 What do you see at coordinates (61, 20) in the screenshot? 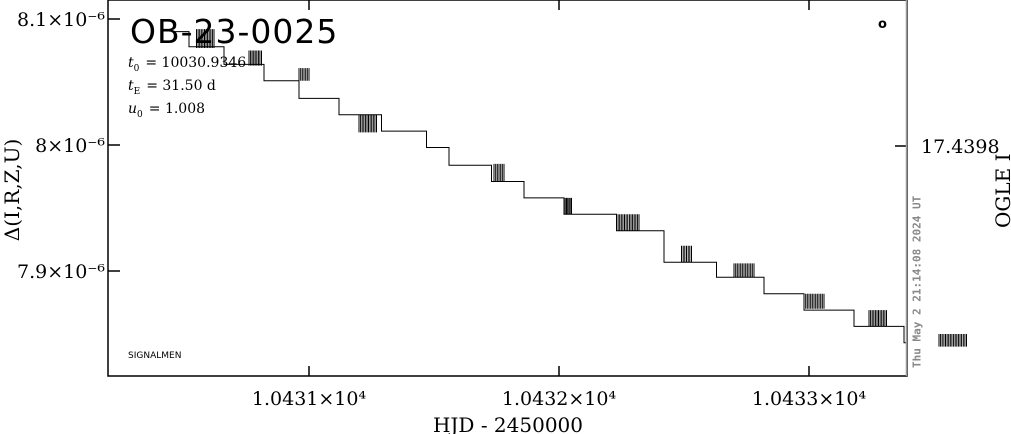
I see `y-tick-label: 8.1×10⁻⁶` at bounding box center [61, 20].